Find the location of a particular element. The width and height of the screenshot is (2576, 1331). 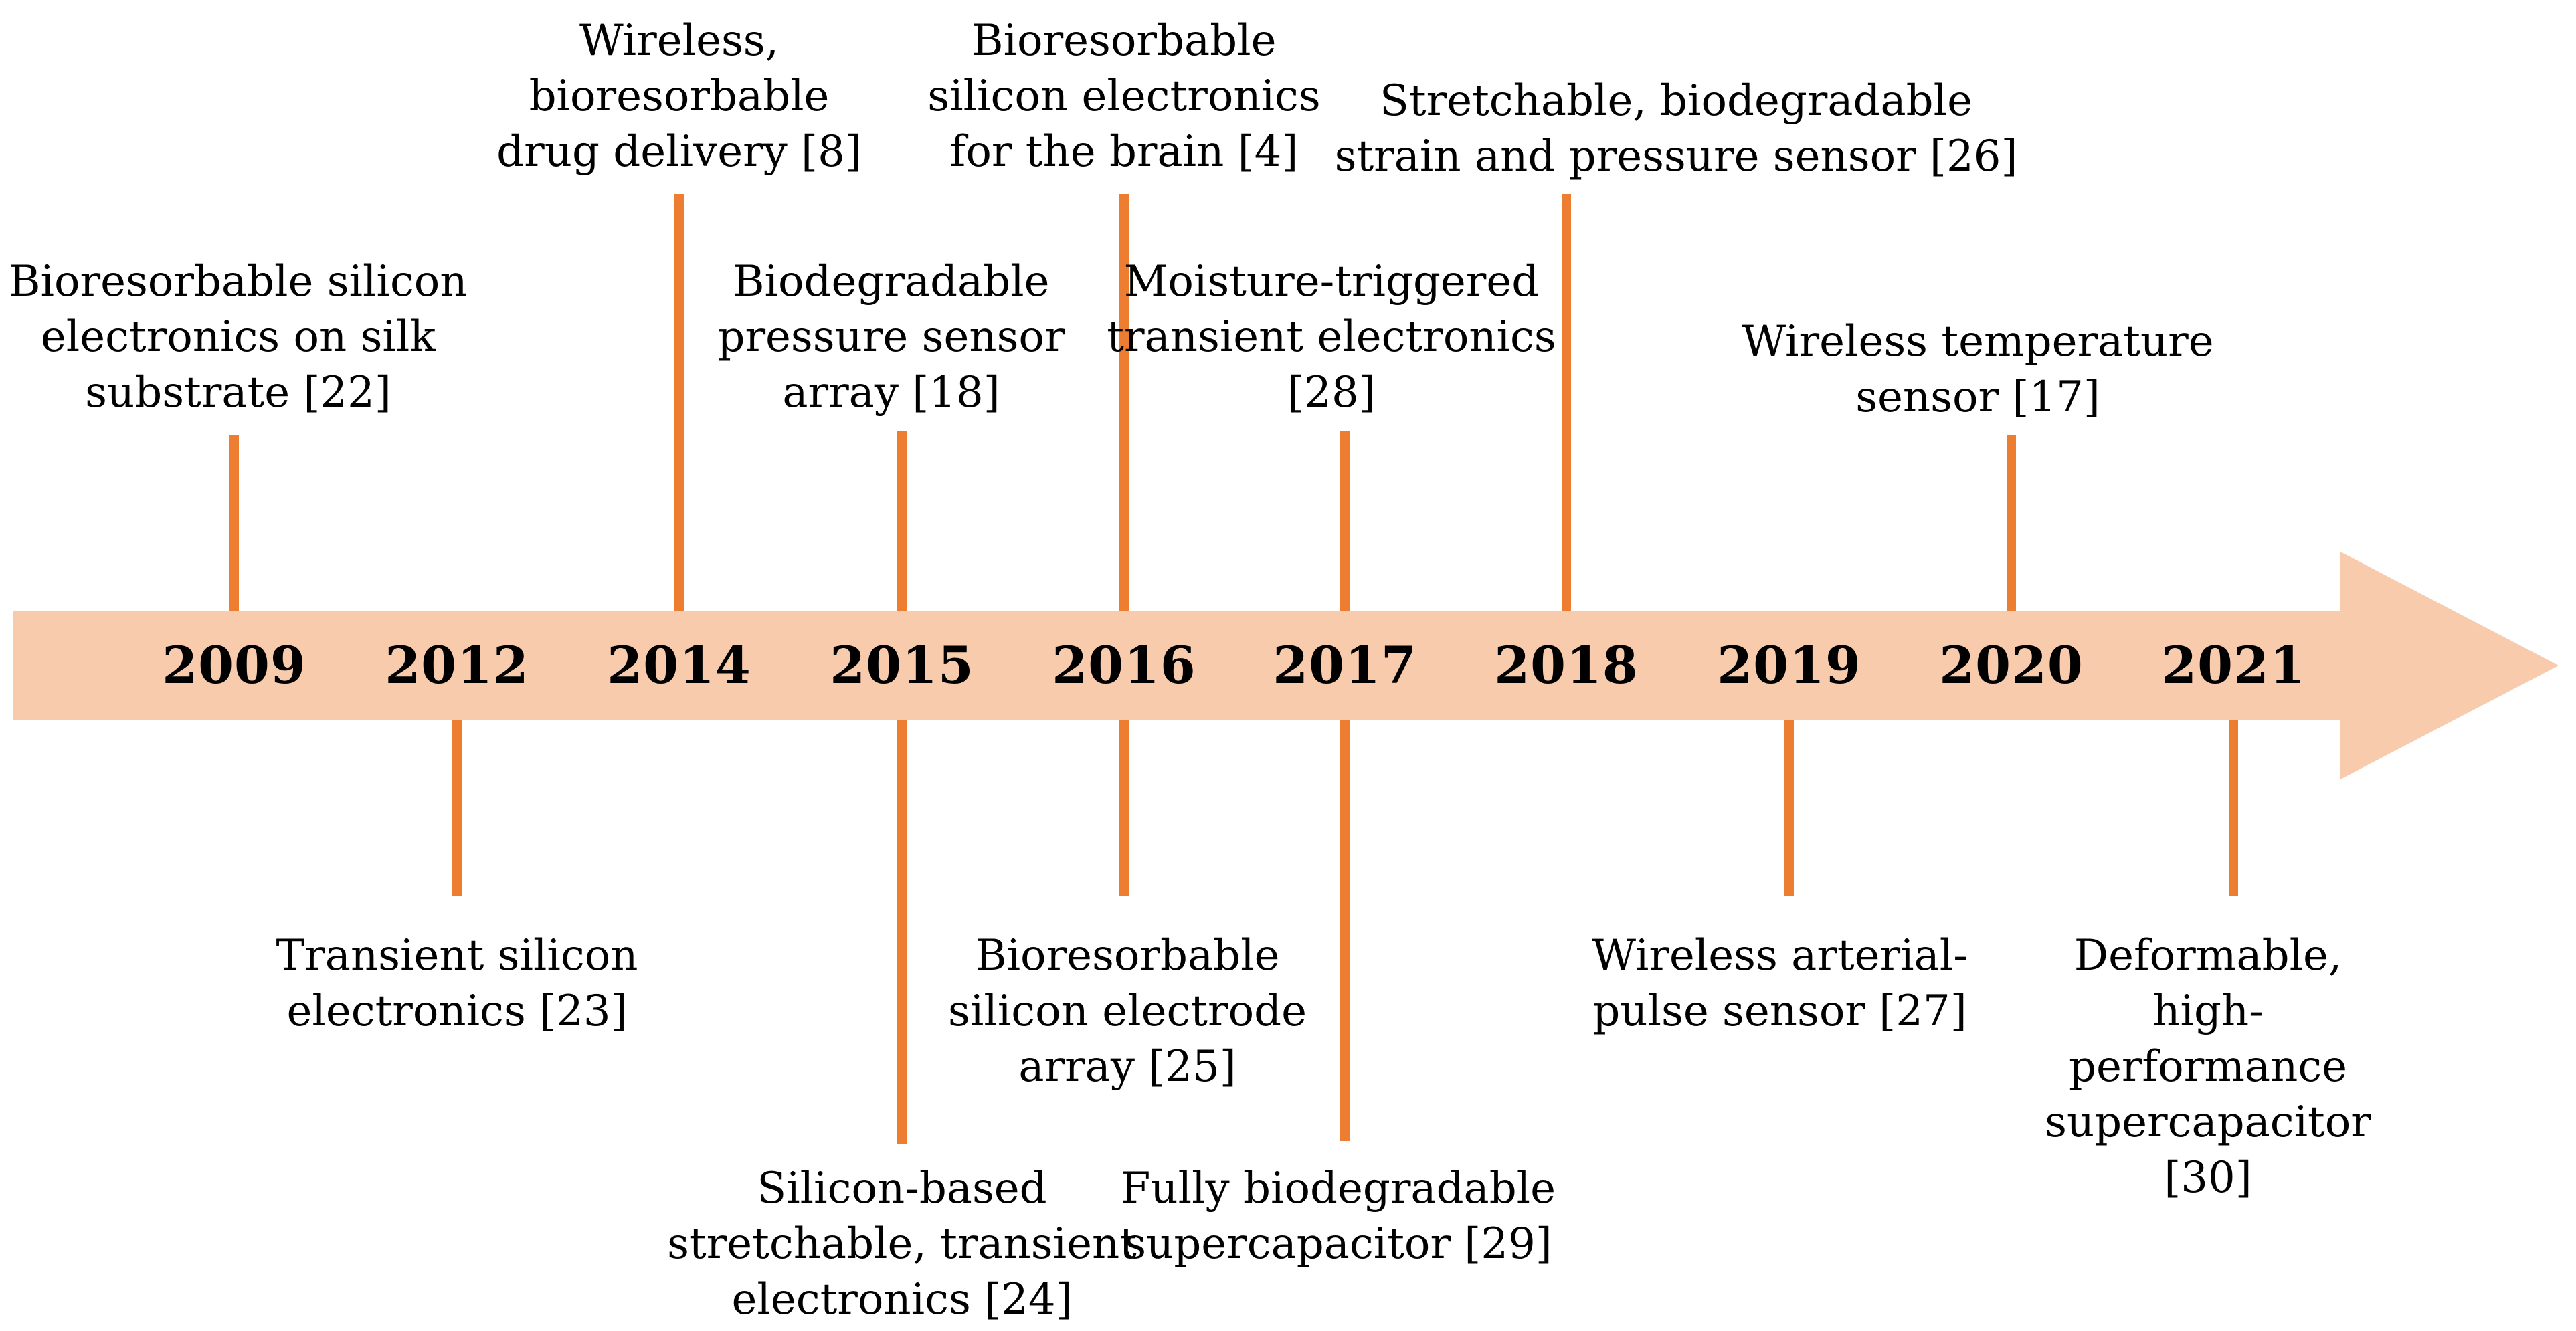

year-2017: 2017 is located at coordinates (1345, 665).